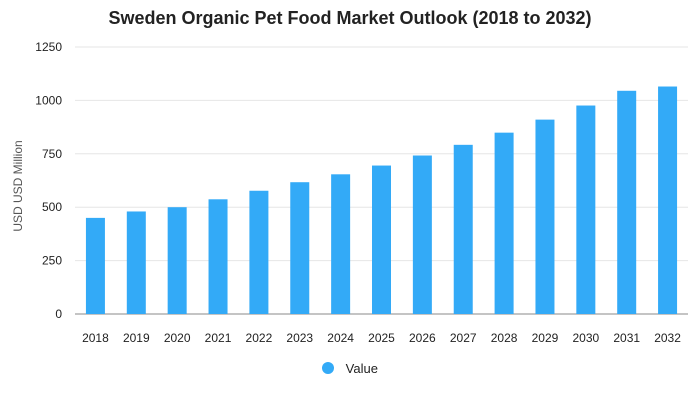 Image resolution: width=700 pixels, height=400 pixels. I want to click on x-tick-label: 2028, so click(504, 338).